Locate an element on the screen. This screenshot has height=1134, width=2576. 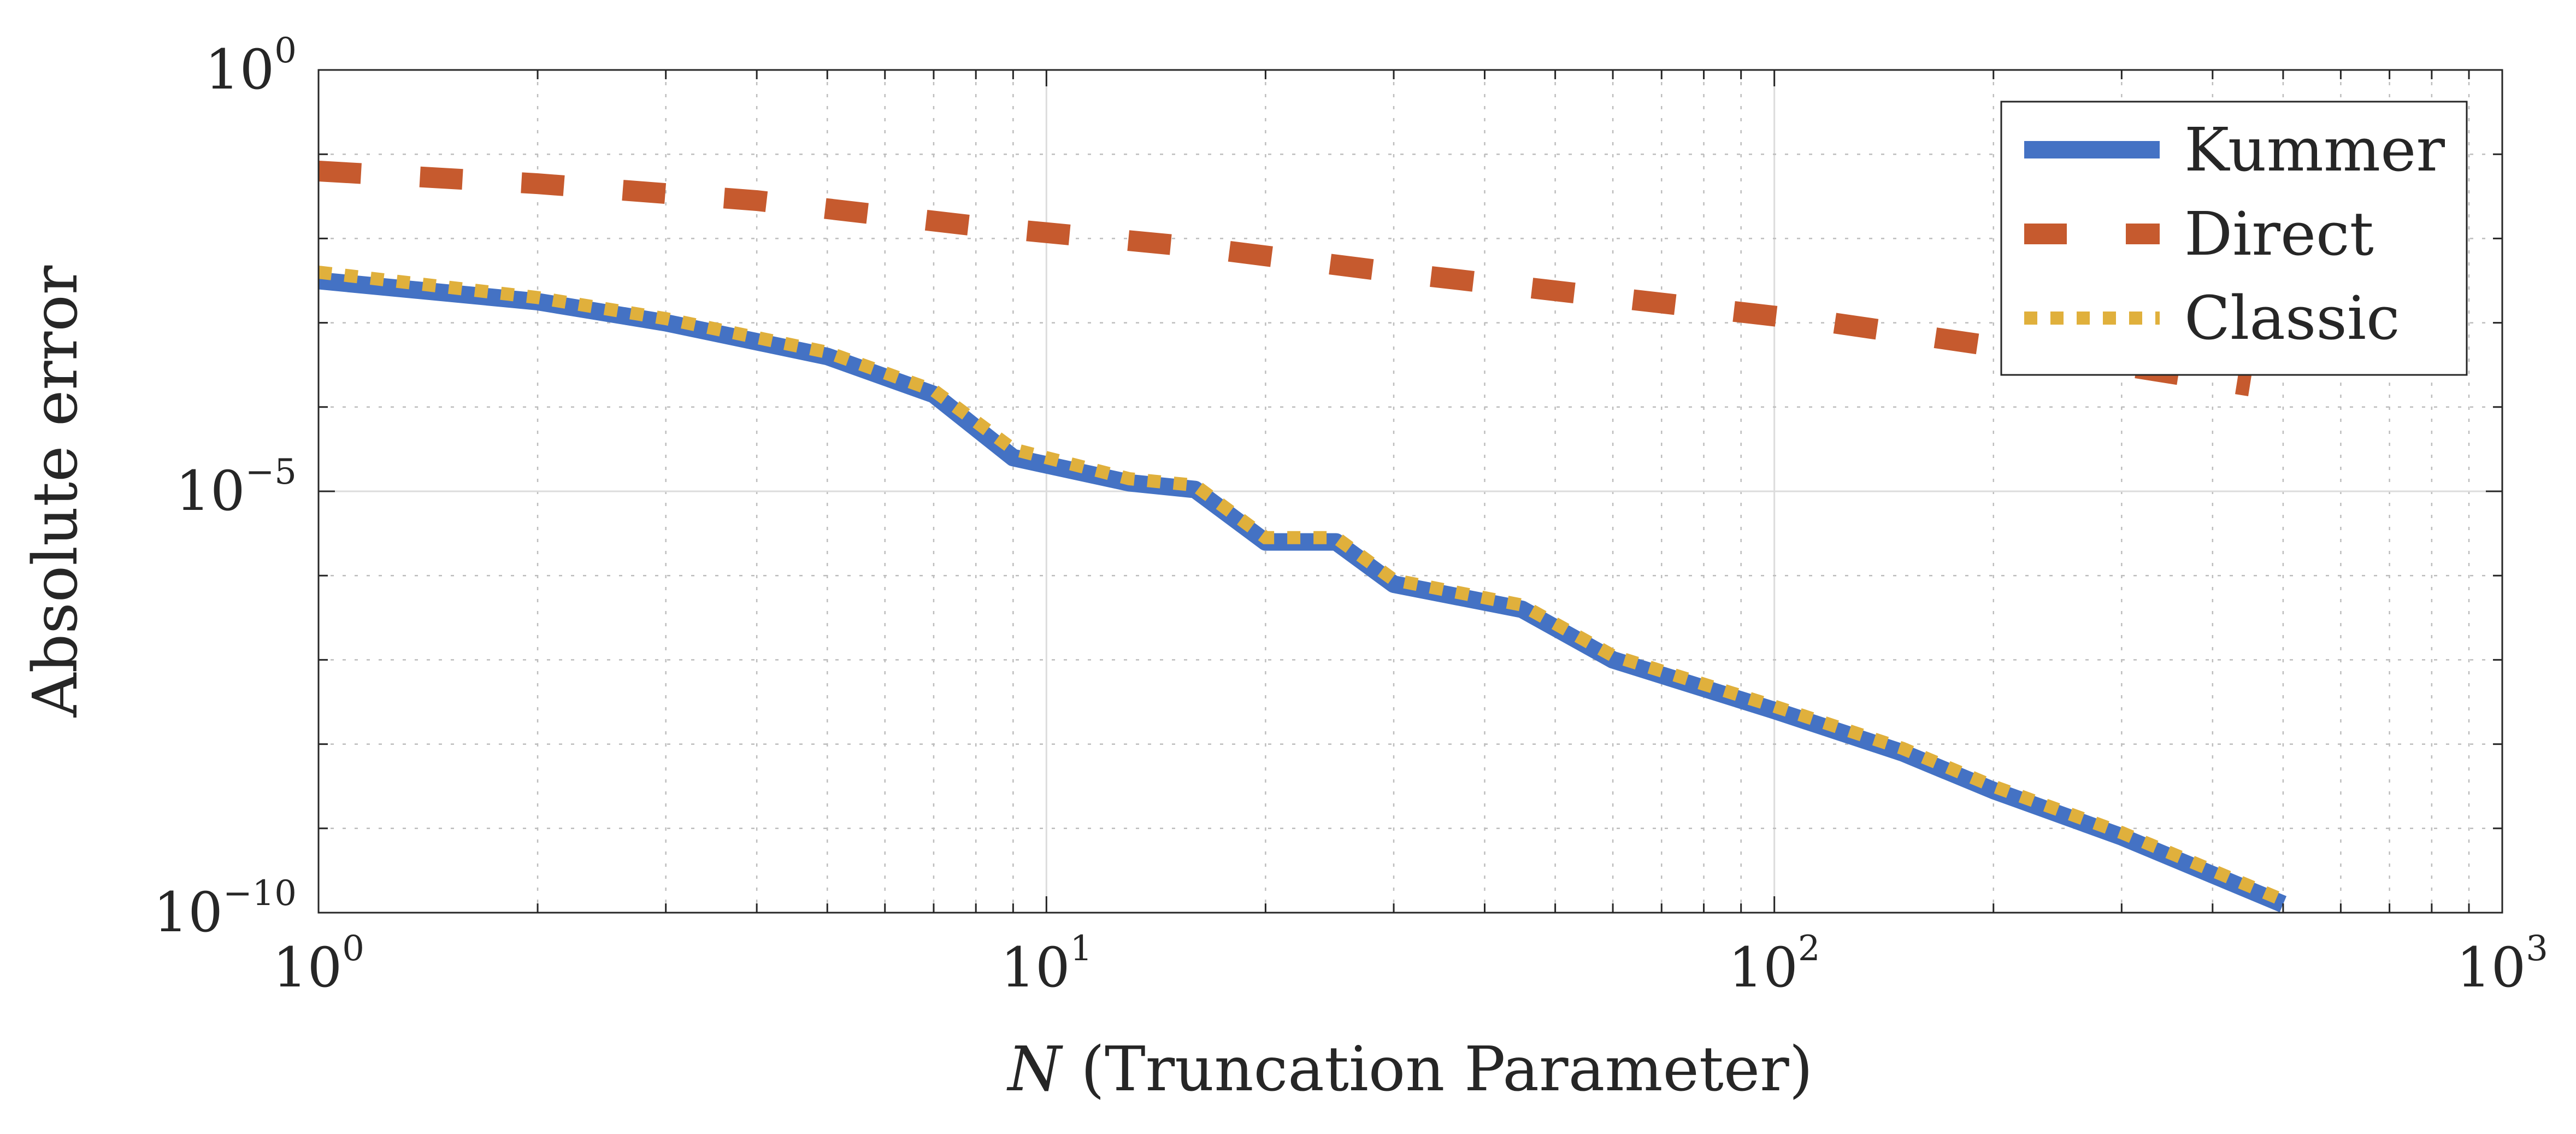
y-tick-label: 10⁻⁵ is located at coordinates (236, 487).